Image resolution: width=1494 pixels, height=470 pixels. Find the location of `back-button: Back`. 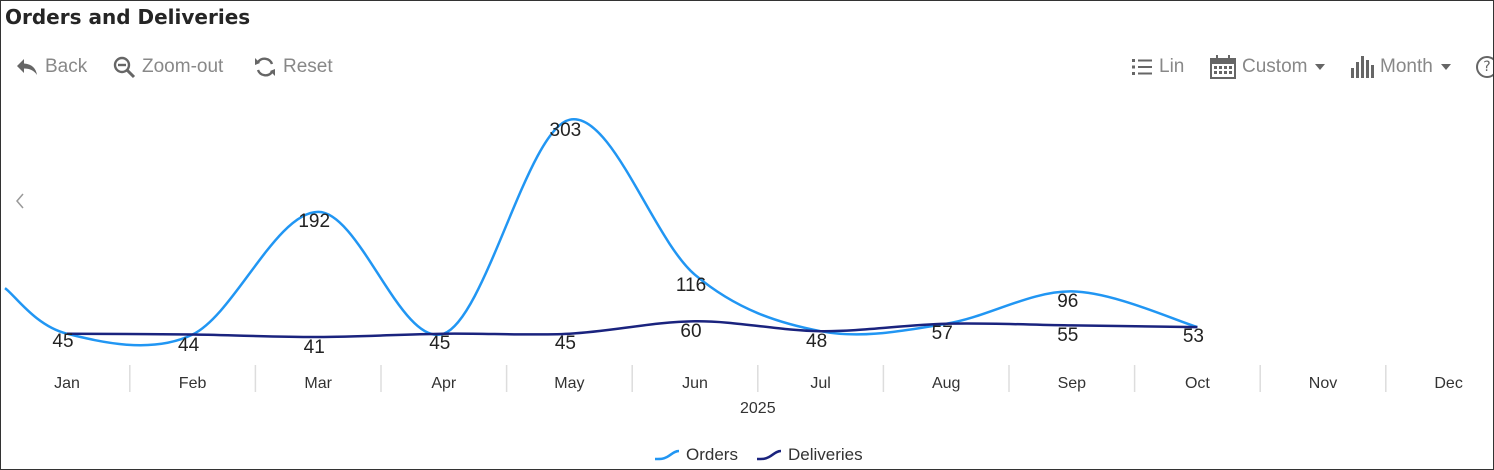

back-button: Back is located at coordinates (51, 67).